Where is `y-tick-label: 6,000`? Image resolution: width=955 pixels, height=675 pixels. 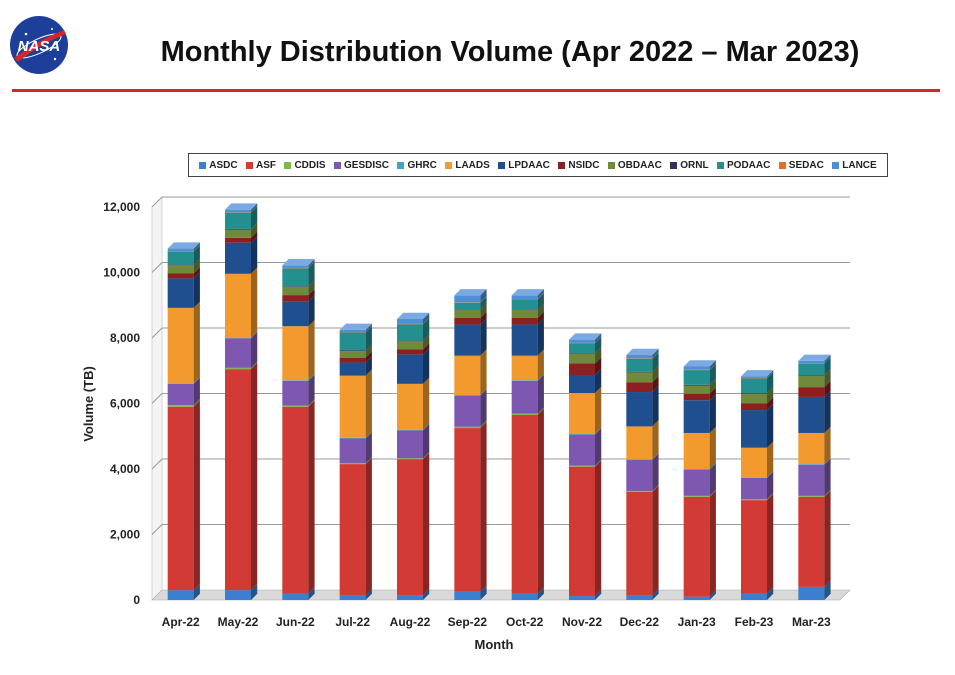
y-tick-label: 6,000 is located at coordinates (125, 404).